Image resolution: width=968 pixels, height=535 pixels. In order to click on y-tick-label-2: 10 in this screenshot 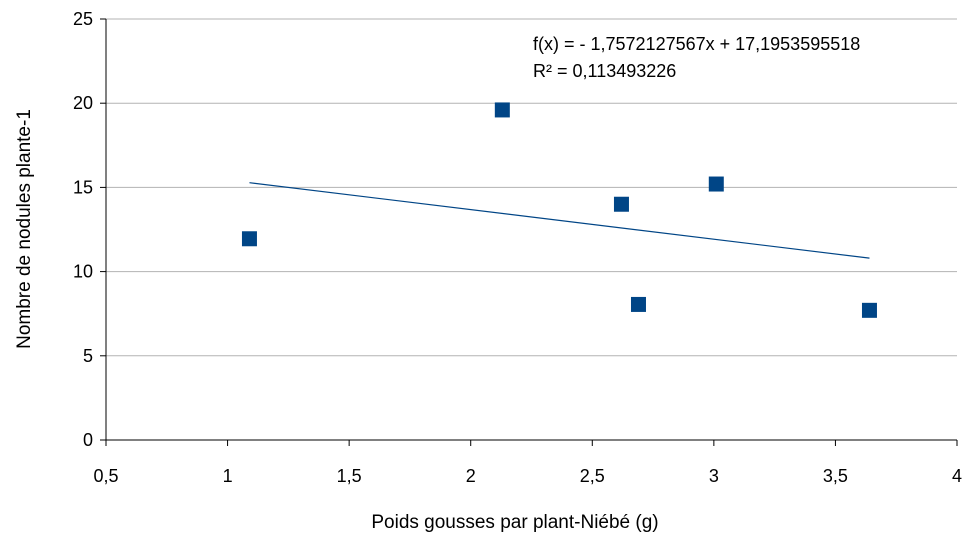, I will do `click(83, 272)`.